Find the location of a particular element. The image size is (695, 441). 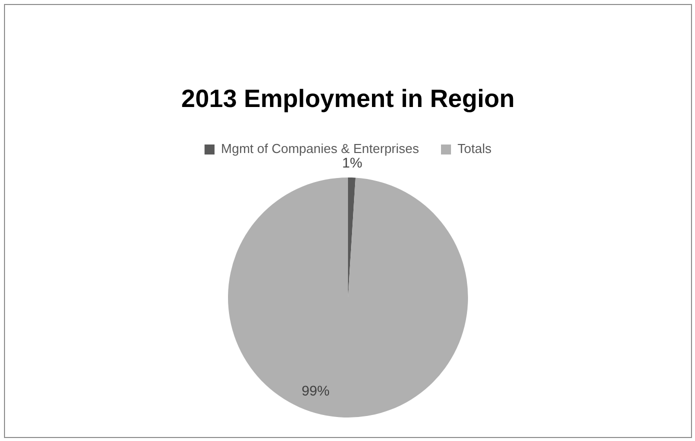

chart-title: 2013 Employment in Region is located at coordinates (348, 98).